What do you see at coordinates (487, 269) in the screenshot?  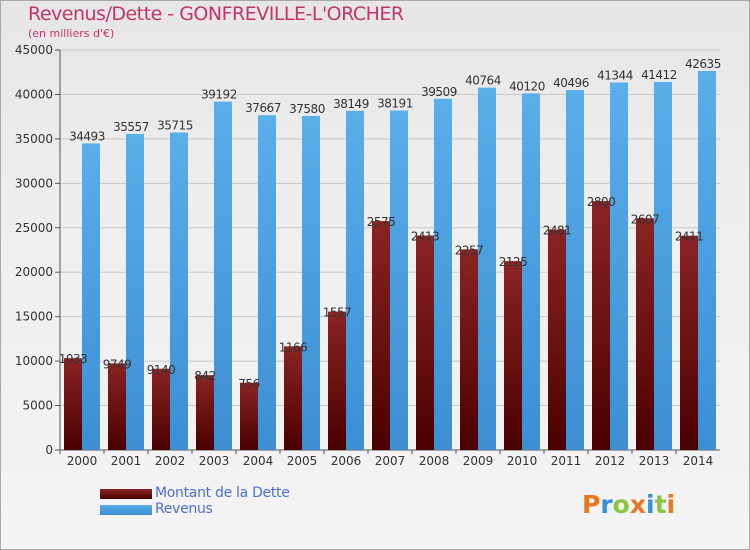 I see `bar-revenue-2009` at bounding box center [487, 269].